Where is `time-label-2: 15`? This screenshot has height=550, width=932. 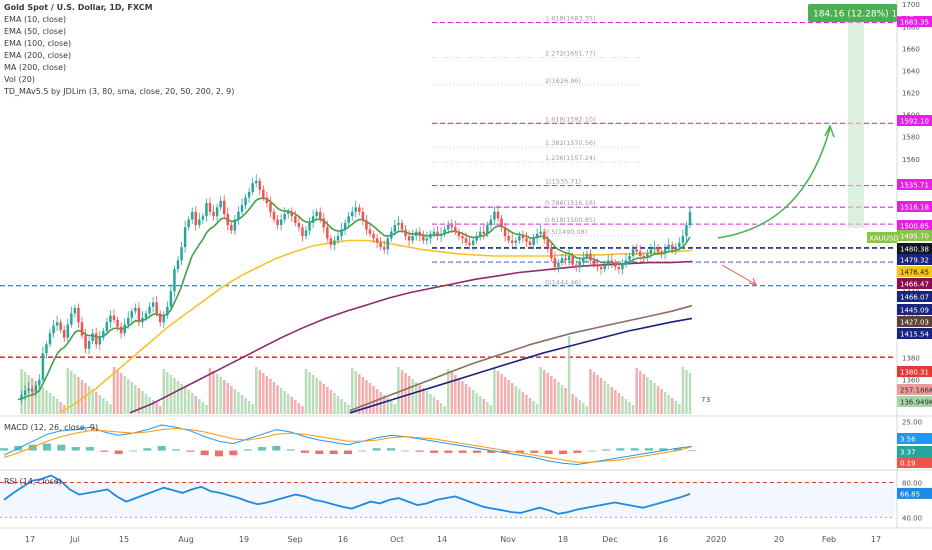
time-label-2: 15 is located at coordinates (124, 539).